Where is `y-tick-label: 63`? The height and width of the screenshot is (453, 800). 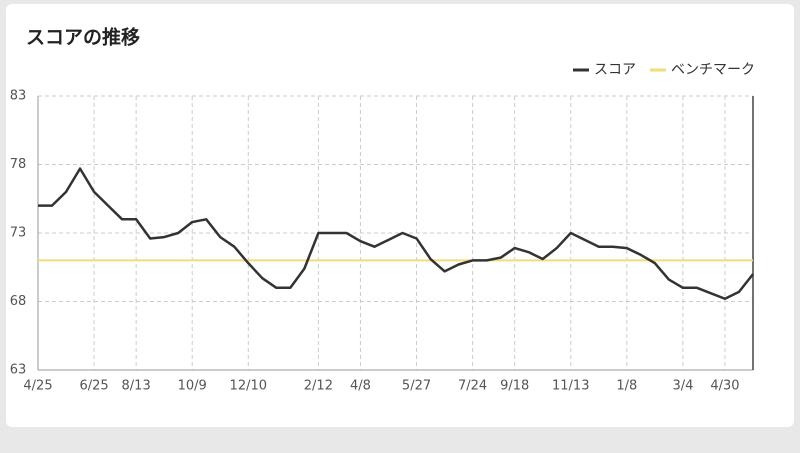 y-tick-label: 63 is located at coordinates (18, 370).